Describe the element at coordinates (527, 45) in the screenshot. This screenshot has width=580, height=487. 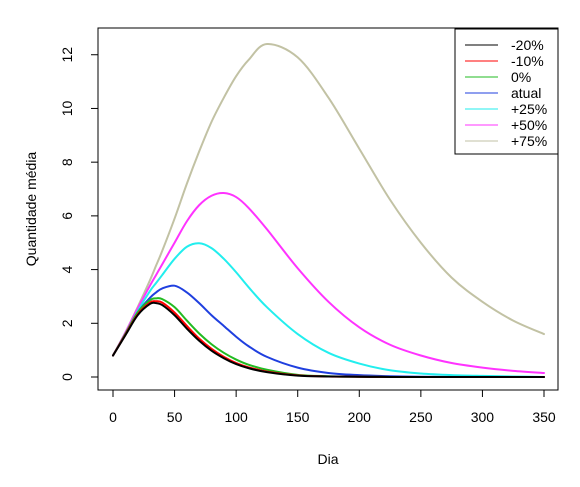
I see `legend-label: -20%` at that location.